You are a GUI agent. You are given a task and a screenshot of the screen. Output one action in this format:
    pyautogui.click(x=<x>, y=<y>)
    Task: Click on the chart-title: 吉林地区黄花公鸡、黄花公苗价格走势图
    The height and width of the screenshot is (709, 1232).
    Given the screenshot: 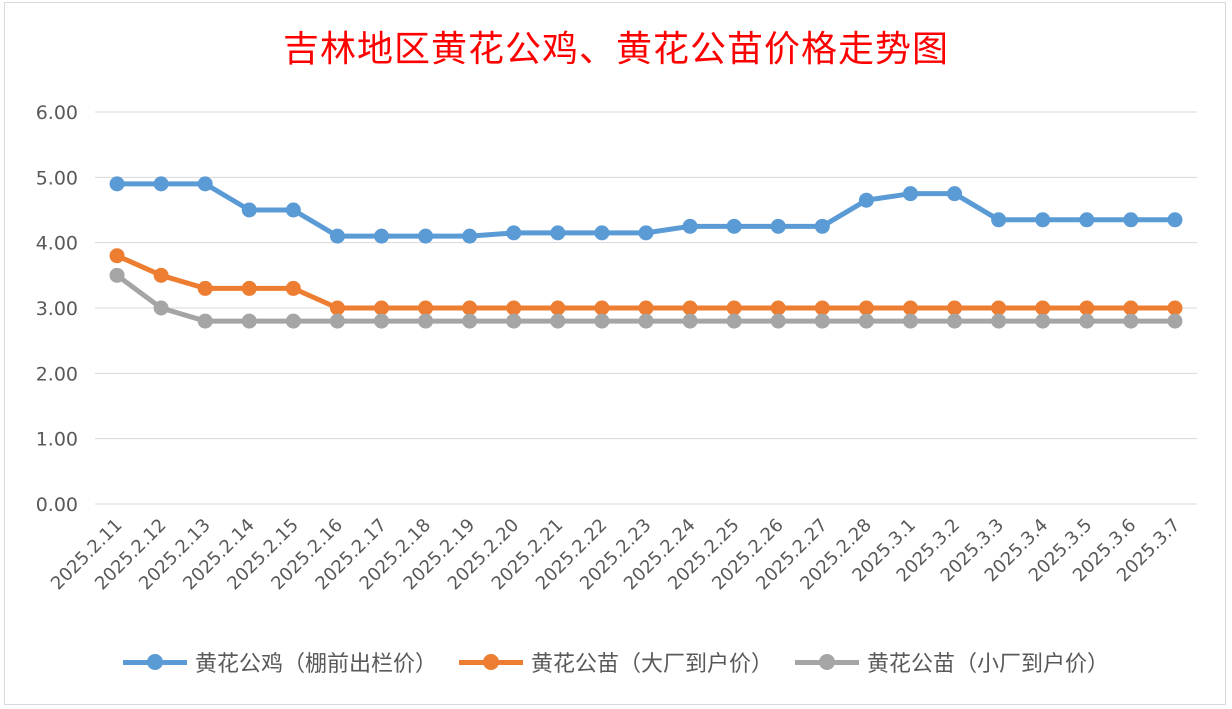 What is the action you would take?
    pyautogui.click(x=615, y=49)
    